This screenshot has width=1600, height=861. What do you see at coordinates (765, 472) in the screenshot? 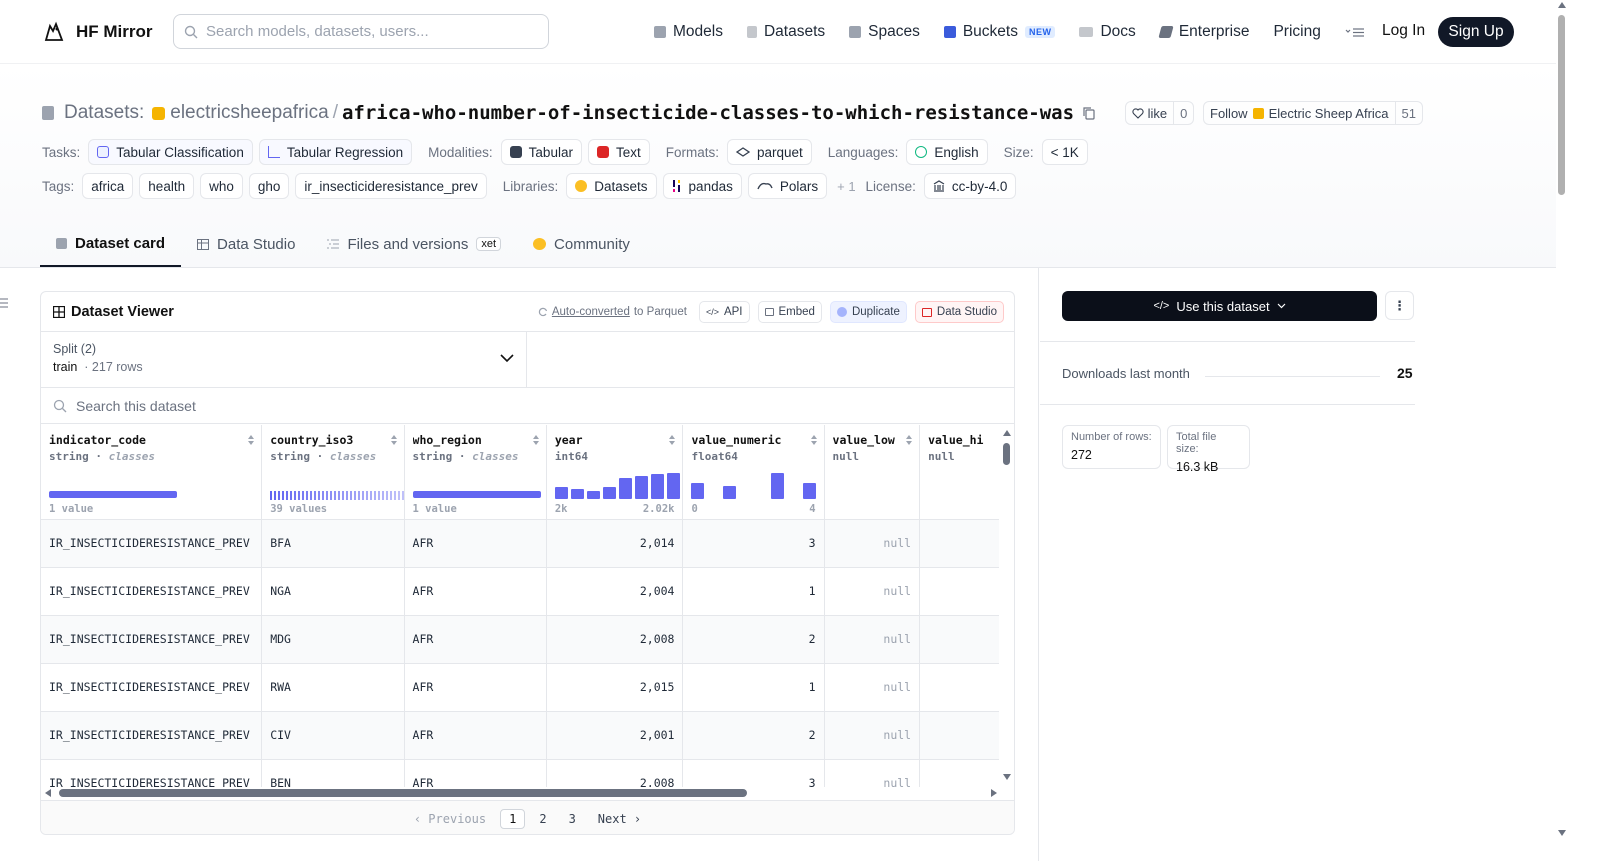
I see `column-header-value-numeric: value_numeric float64 0 4` at bounding box center [765, 472].